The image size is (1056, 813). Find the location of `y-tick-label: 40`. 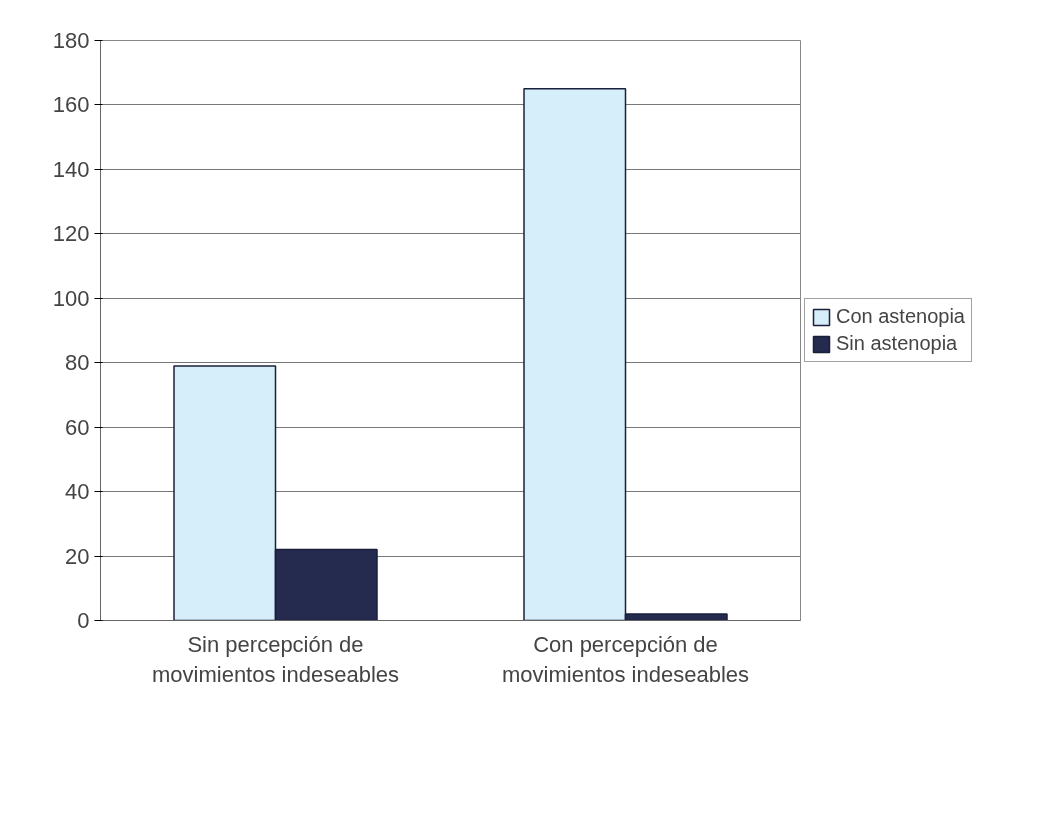

y-tick-label: 40 is located at coordinates (77, 492).